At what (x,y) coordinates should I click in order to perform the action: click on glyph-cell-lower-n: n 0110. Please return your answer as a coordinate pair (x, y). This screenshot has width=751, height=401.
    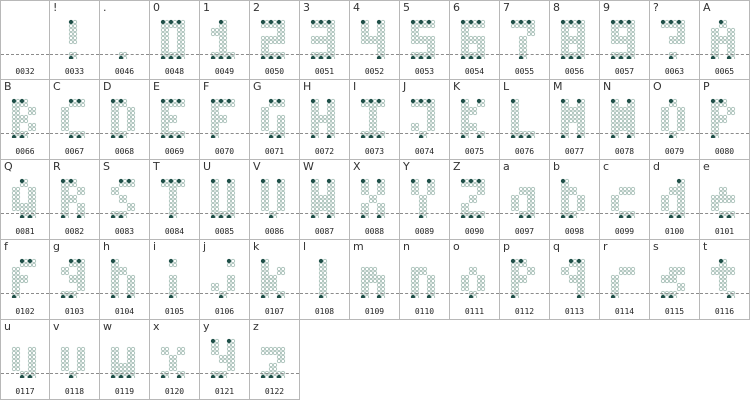
    Looking at the image, I should click on (425, 280).